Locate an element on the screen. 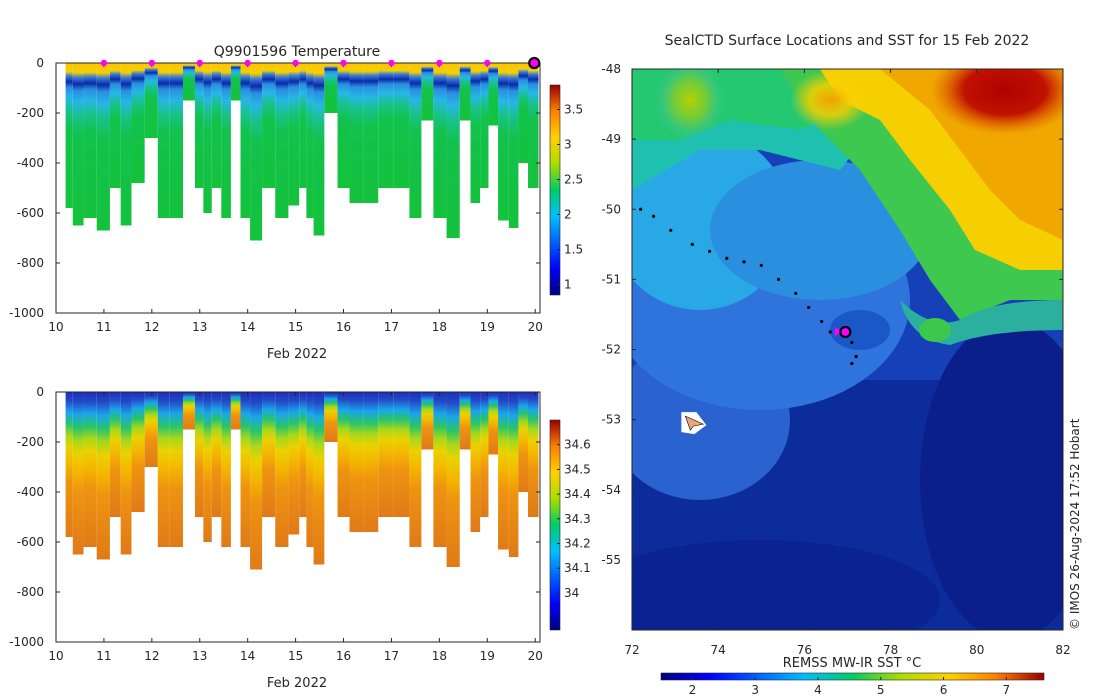 The height and width of the screenshot is (700, 1100). colorbar-tick-label: 34.1 is located at coordinates (577, 568).